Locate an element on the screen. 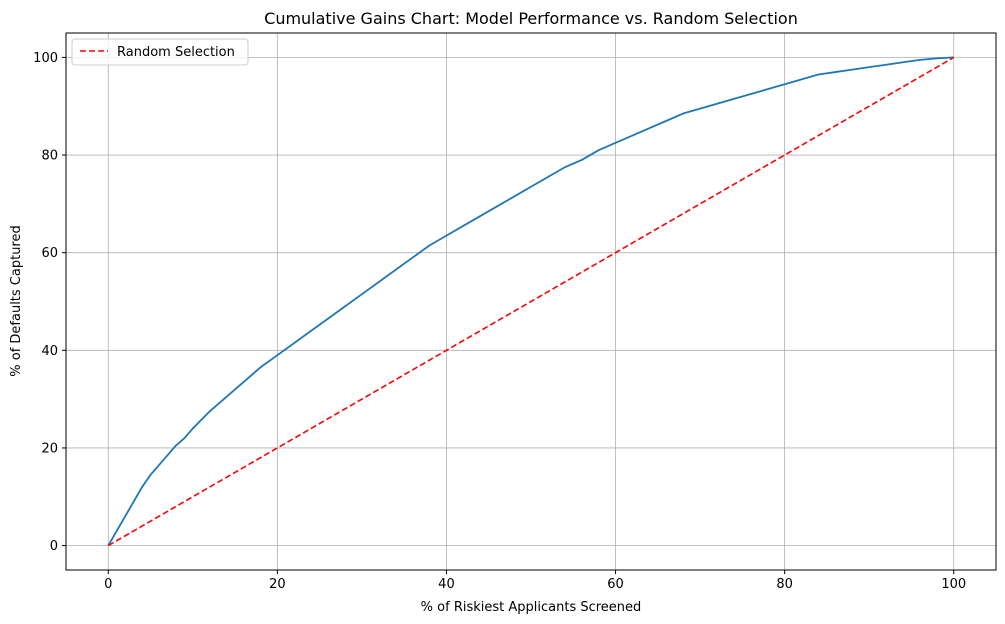 The width and height of the screenshot is (1005, 624). y-tick-label: 40 is located at coordinates (49, 351).